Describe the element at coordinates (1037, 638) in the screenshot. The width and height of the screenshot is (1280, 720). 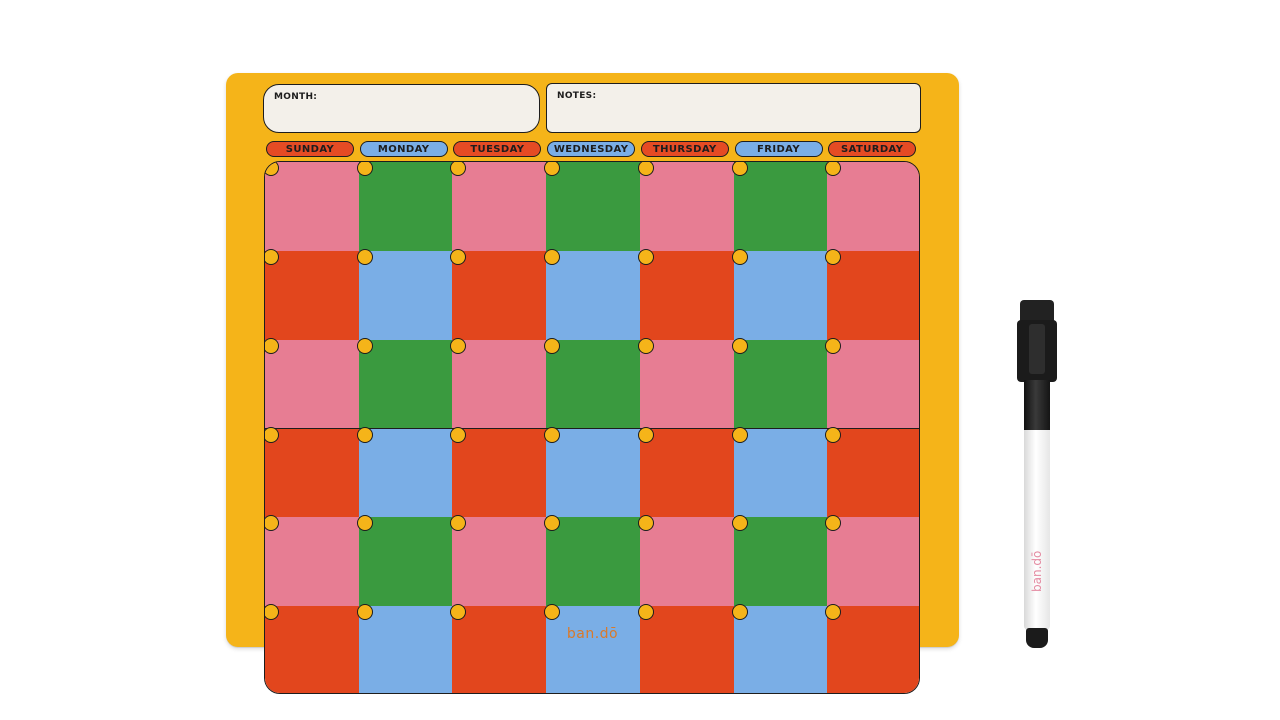
I see `marker-end-cap` at that location.